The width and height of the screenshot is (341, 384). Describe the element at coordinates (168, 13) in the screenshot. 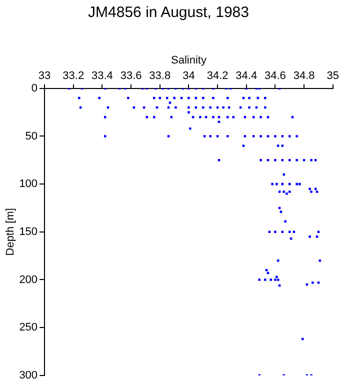

I see `chart-title: JM4856 in August, 1983` at that location.